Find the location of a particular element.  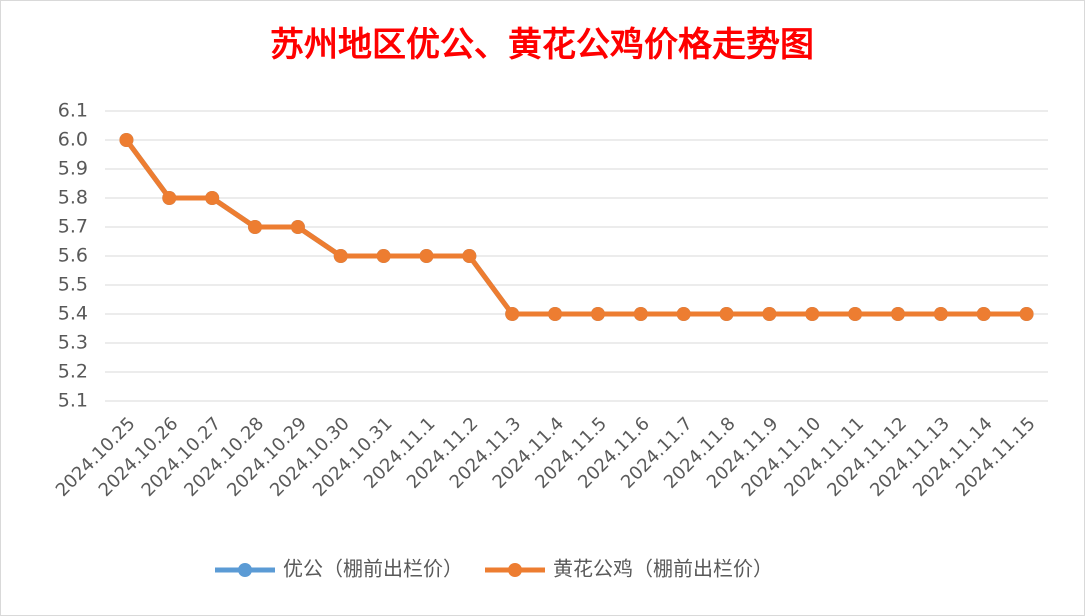

y-tick-label: 5.2 is located at coordinates (73, 372).